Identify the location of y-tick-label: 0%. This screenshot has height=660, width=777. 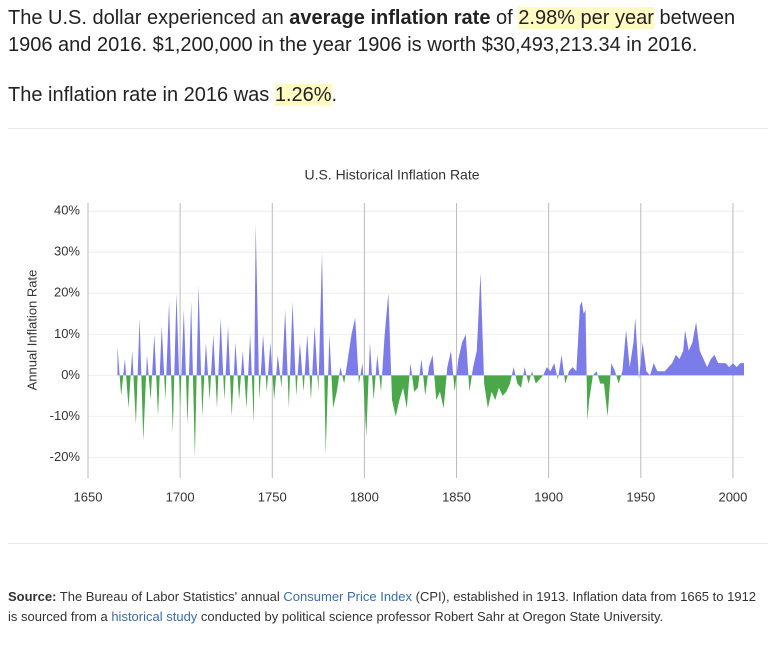
(70, 374).